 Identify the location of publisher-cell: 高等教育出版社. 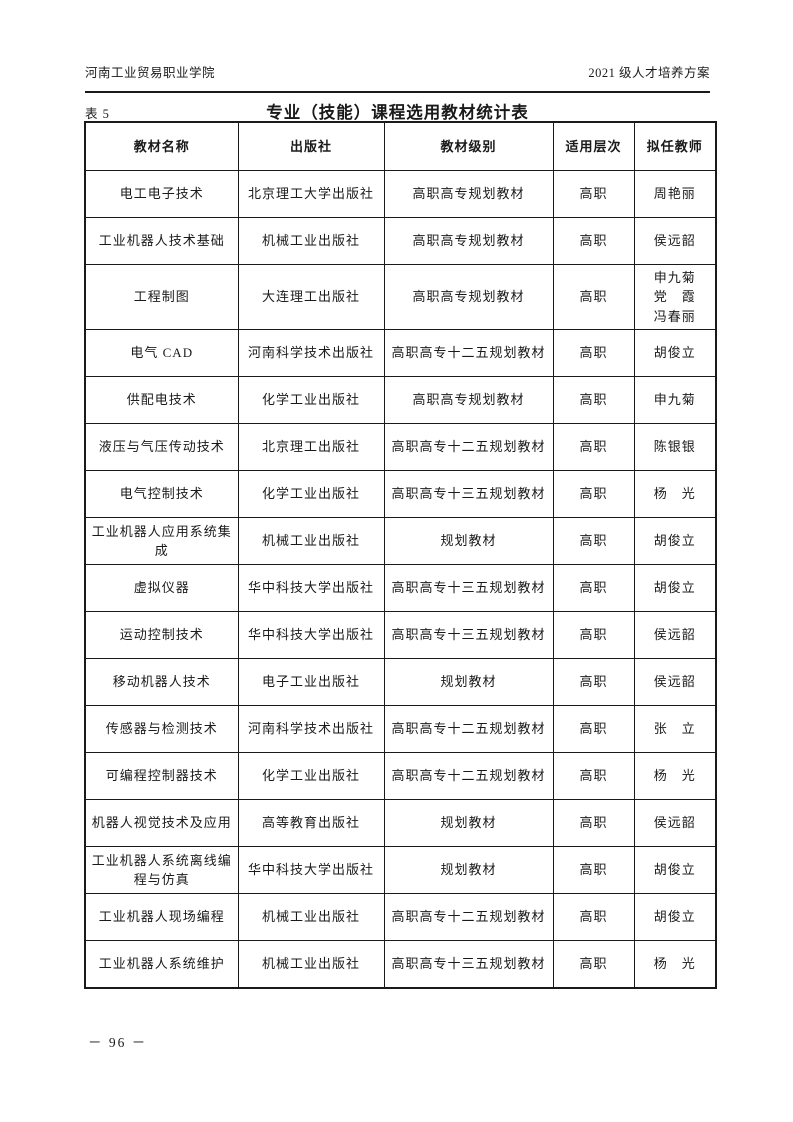
(311, 823).